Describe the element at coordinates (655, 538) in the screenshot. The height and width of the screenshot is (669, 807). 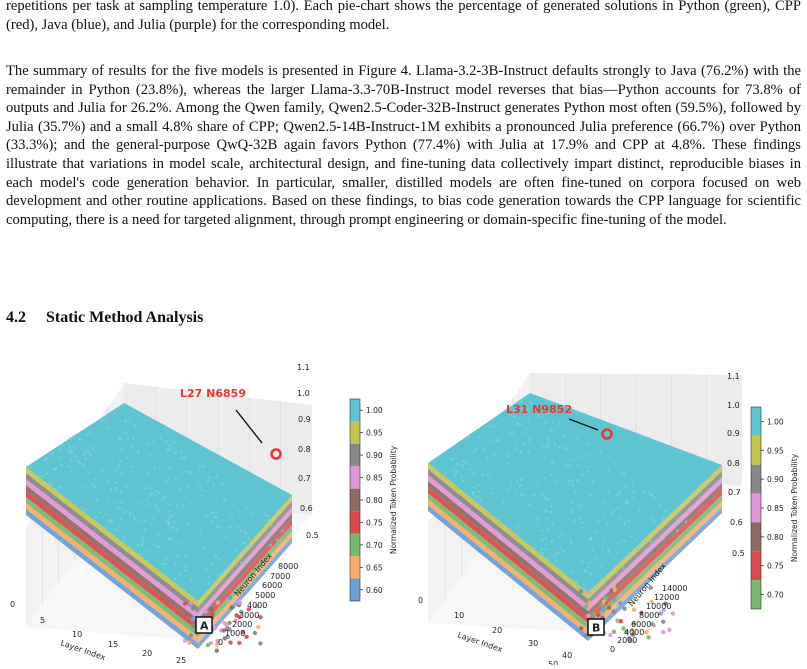
I see `surface-side-band-right` at that location.